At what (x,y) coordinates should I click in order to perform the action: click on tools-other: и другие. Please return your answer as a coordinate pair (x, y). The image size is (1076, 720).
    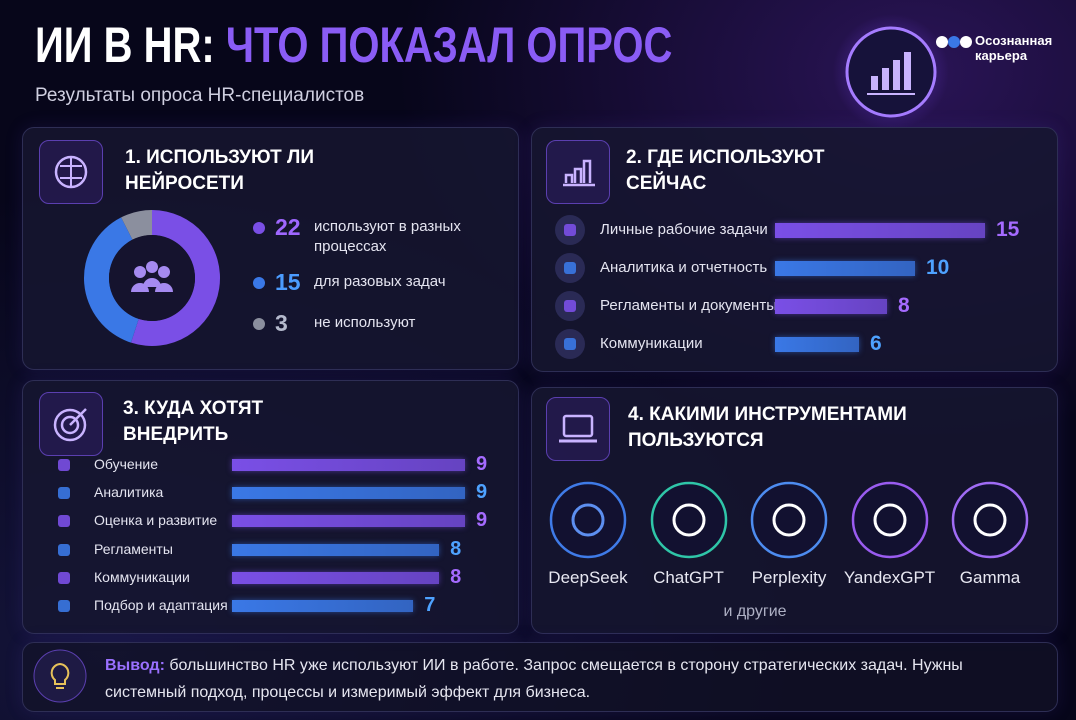
    Looking at the image, I should click on (755, 611).